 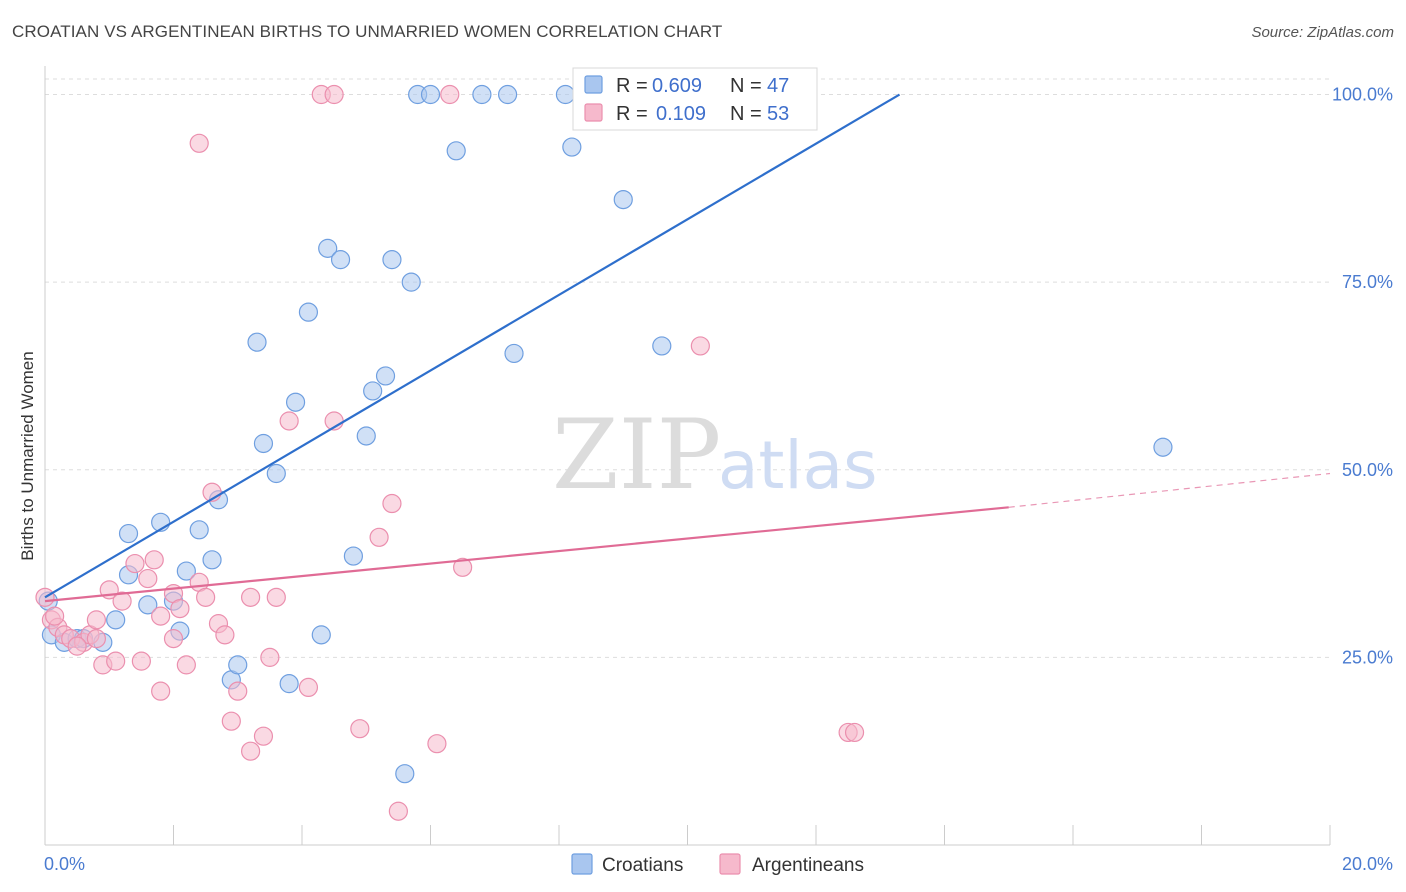 What do you see at coordinates (632, 114) in the screenshot?
I see `argentineans-r-label: R =` at bounding box center [632, 114].